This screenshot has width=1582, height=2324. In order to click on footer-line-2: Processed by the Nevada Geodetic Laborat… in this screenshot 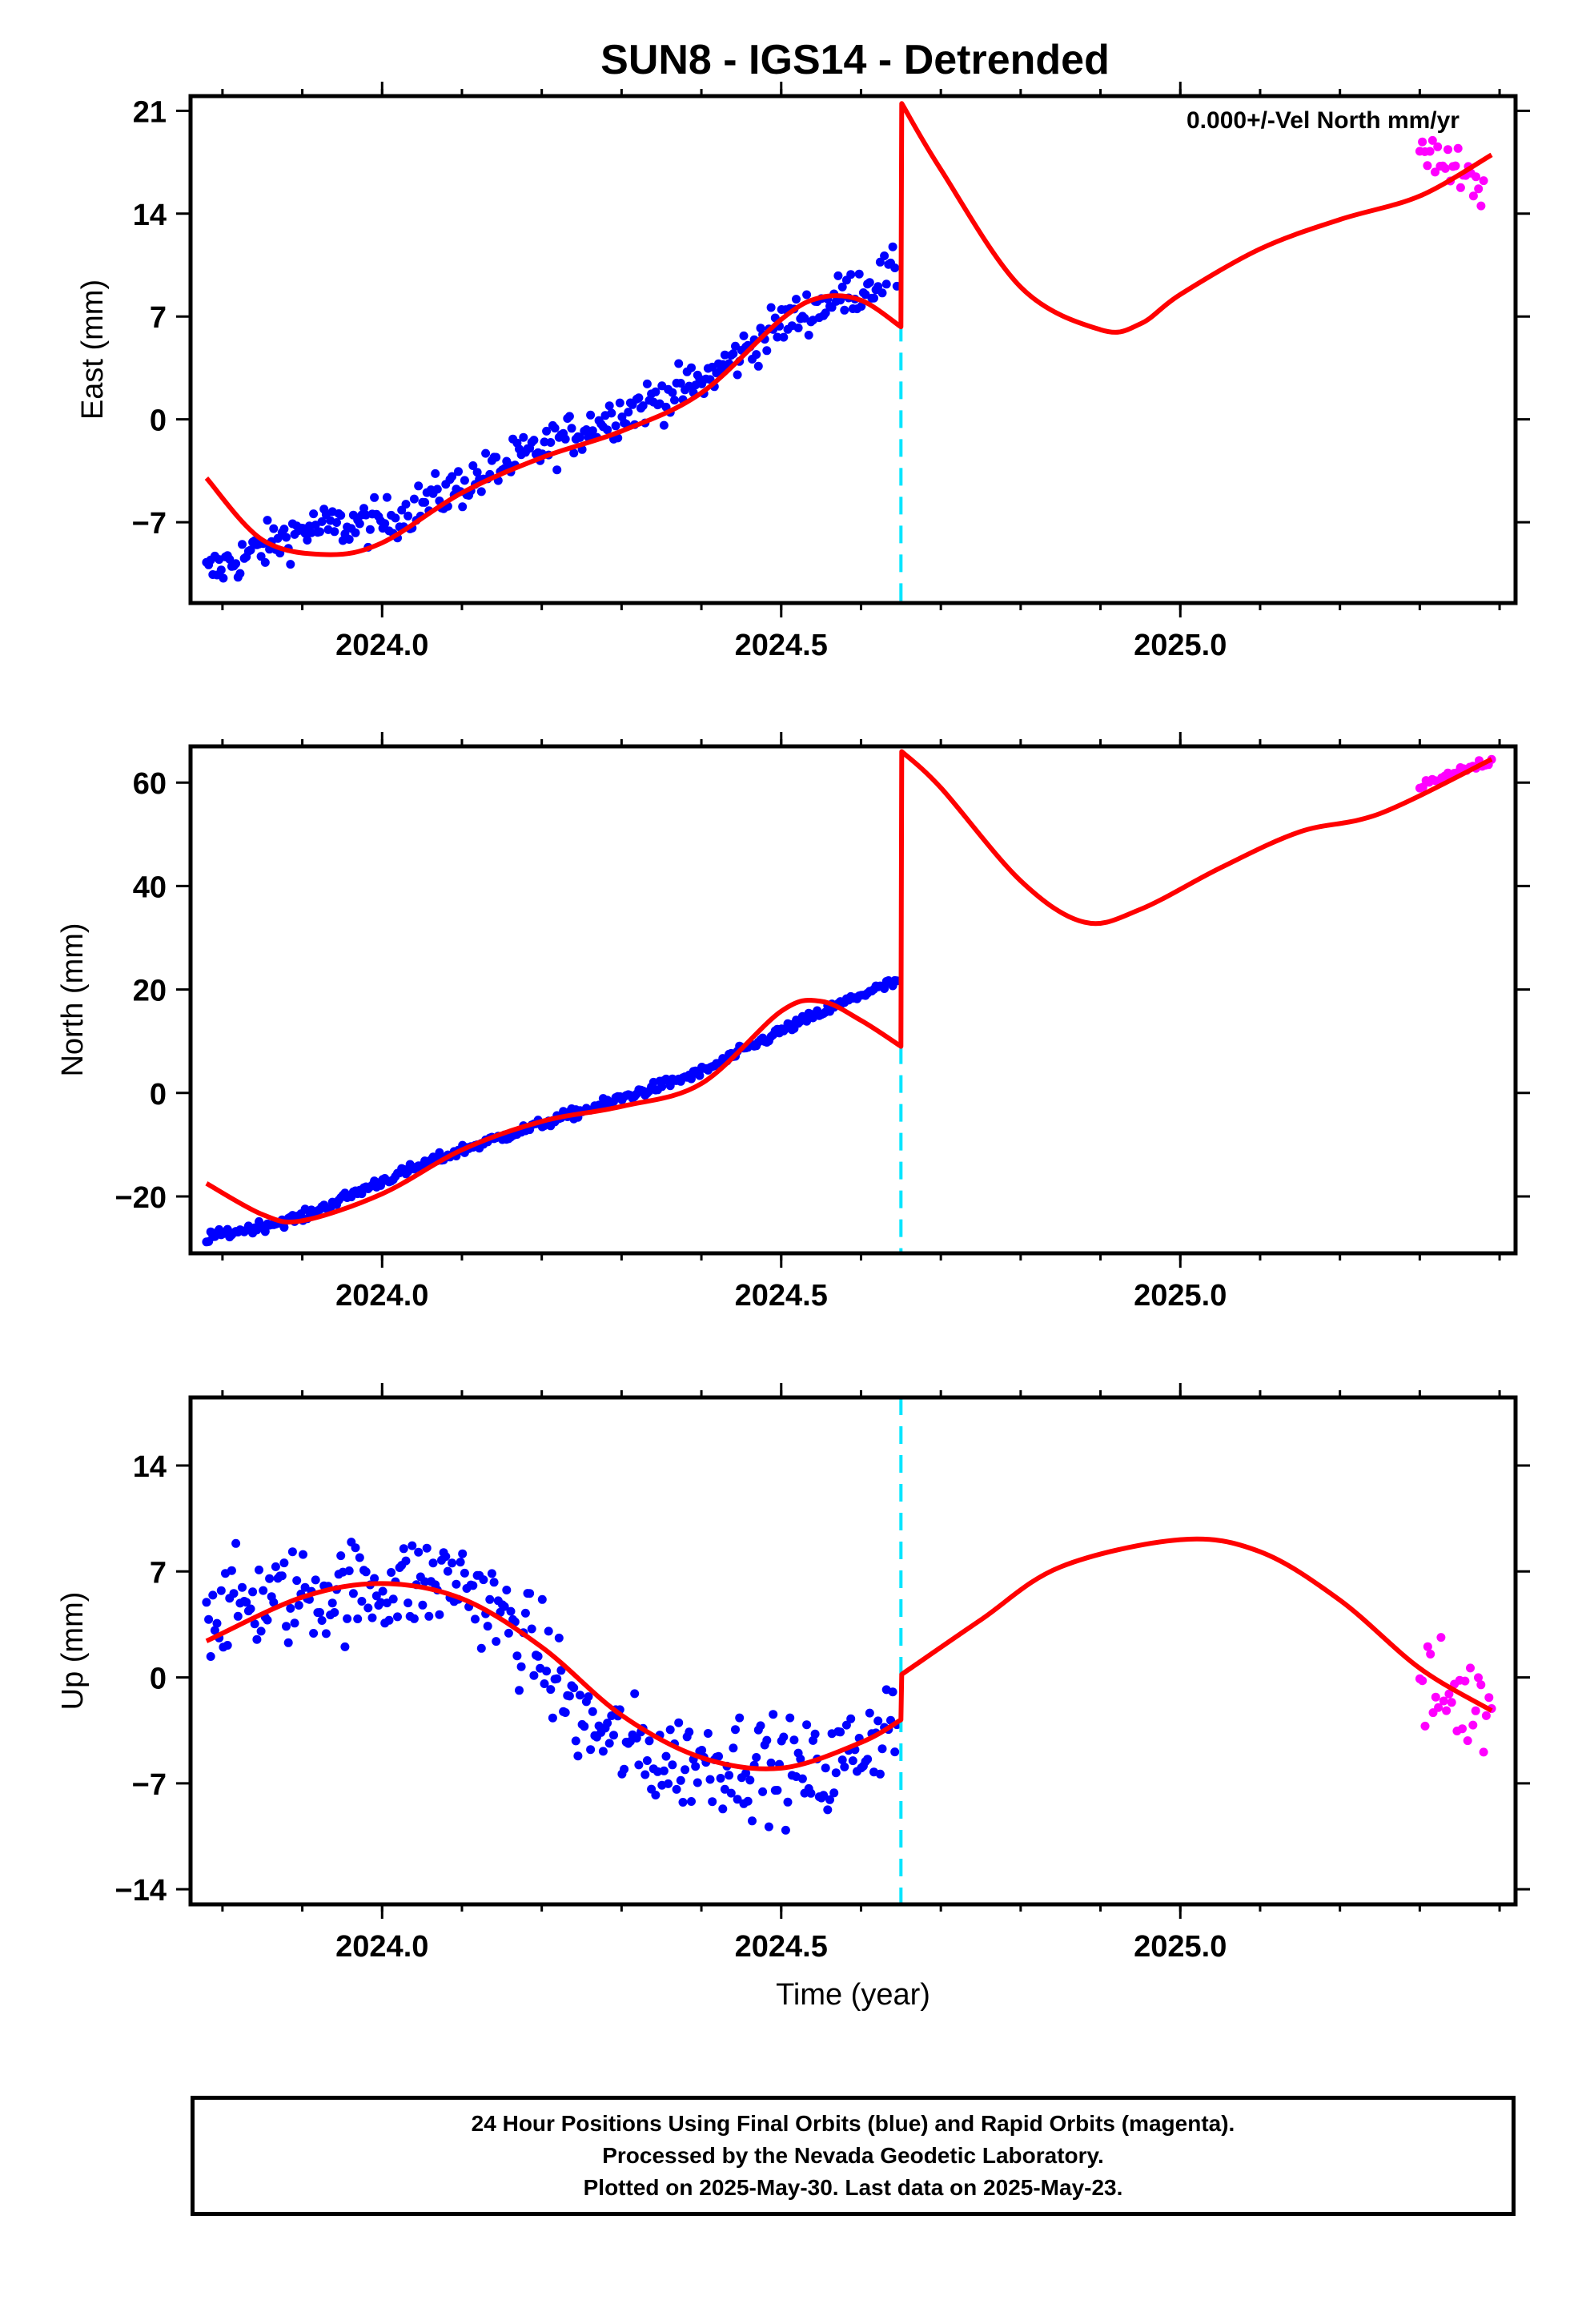, I will do `click(853, 2155)`.